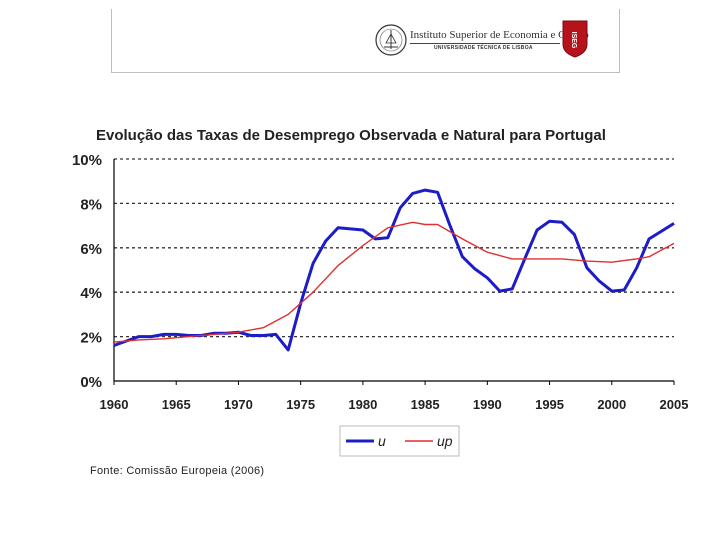 The height and width of the screenshot is (540, 720). Describe the element at coordinates (382, 441) in the screenshot. I see `legend-label-u: u` at that location.